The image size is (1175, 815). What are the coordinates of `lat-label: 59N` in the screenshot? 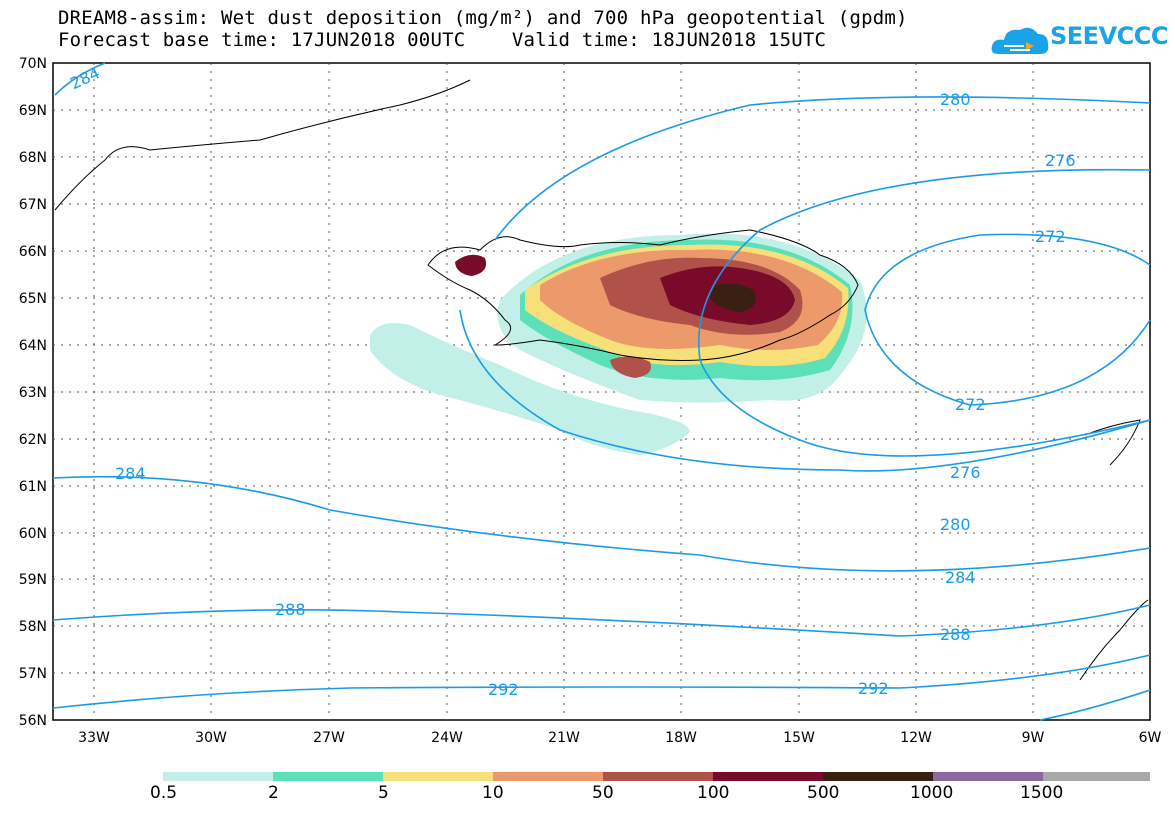 It's located at (33, 580).